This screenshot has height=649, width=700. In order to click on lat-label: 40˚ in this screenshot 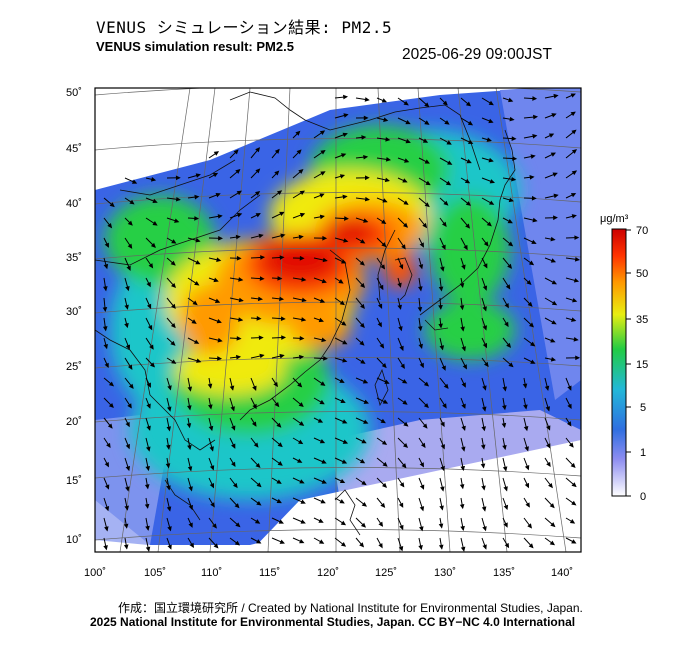, I will do `click(74, 204)`.